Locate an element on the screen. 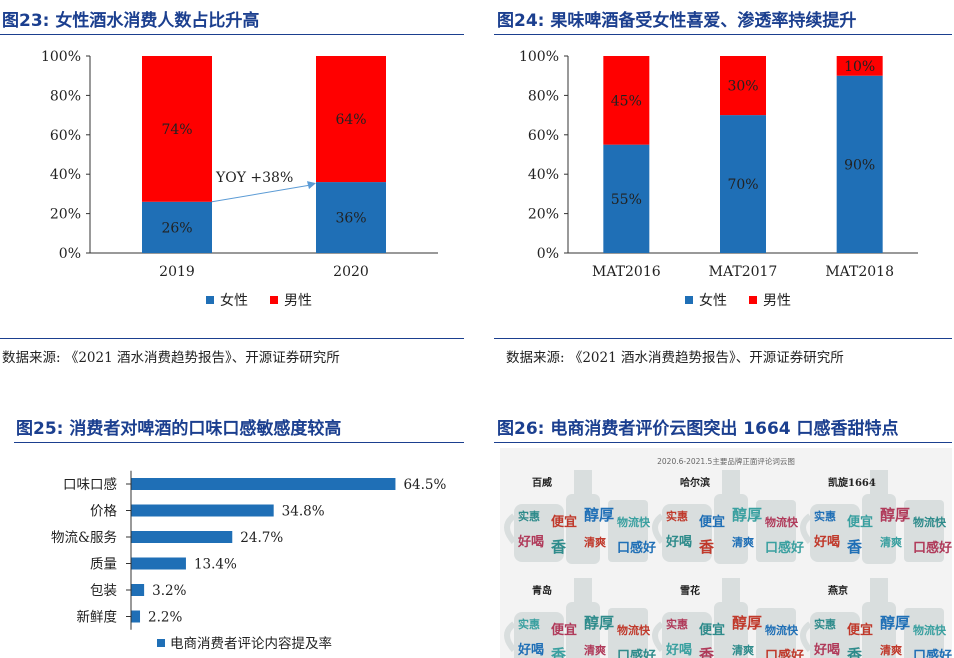  y-tick-label: 80% is located at coordinates (65, 96).